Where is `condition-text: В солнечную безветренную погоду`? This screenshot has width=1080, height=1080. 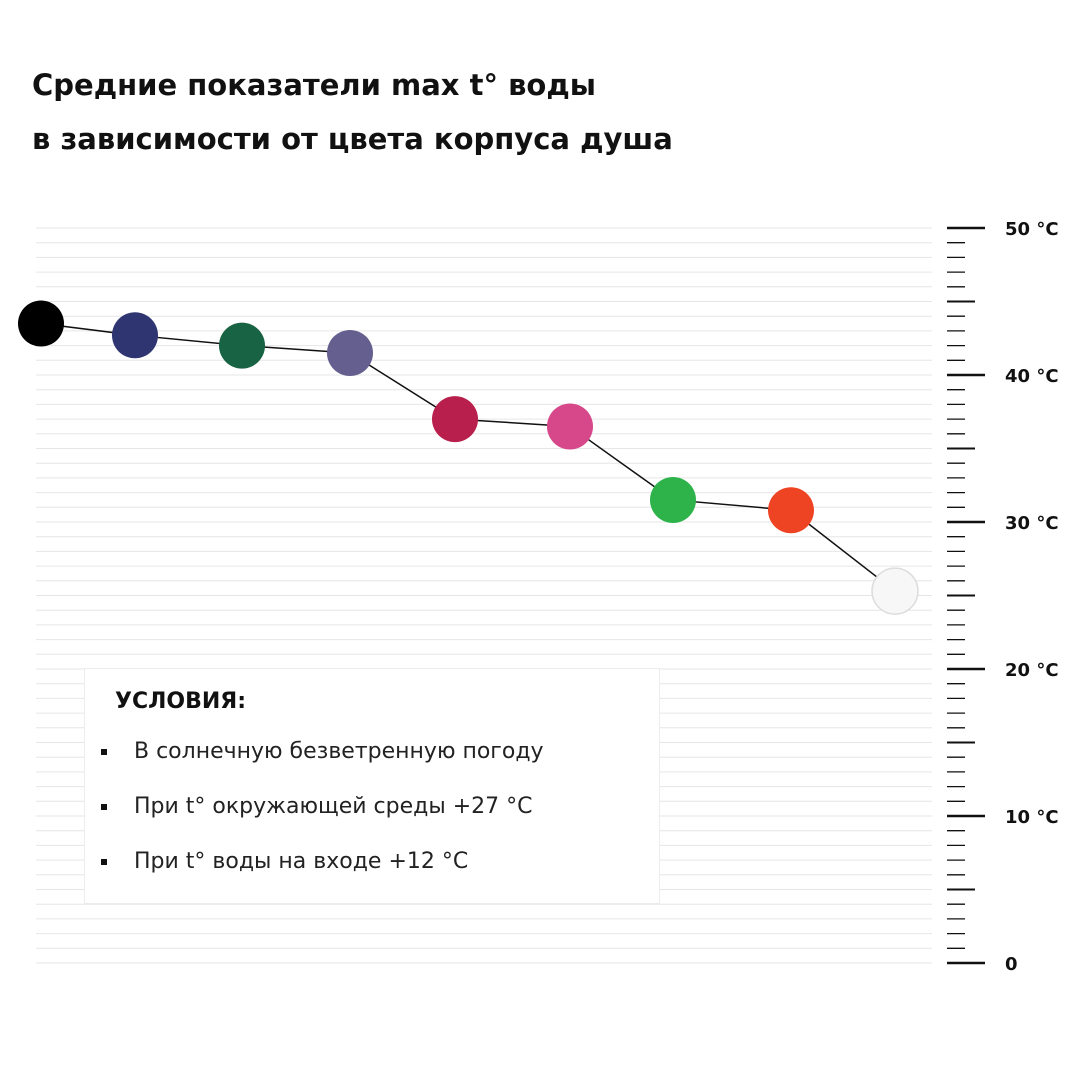
condition-text: В солнечную безветренную погоду is located at coordinates (339, 751).